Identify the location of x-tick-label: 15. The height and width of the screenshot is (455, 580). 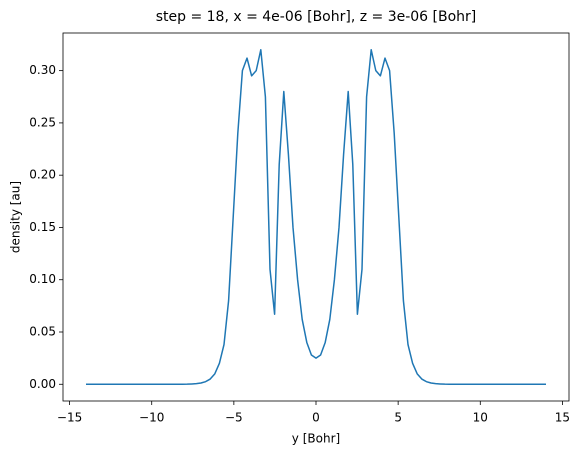
(562, 418).